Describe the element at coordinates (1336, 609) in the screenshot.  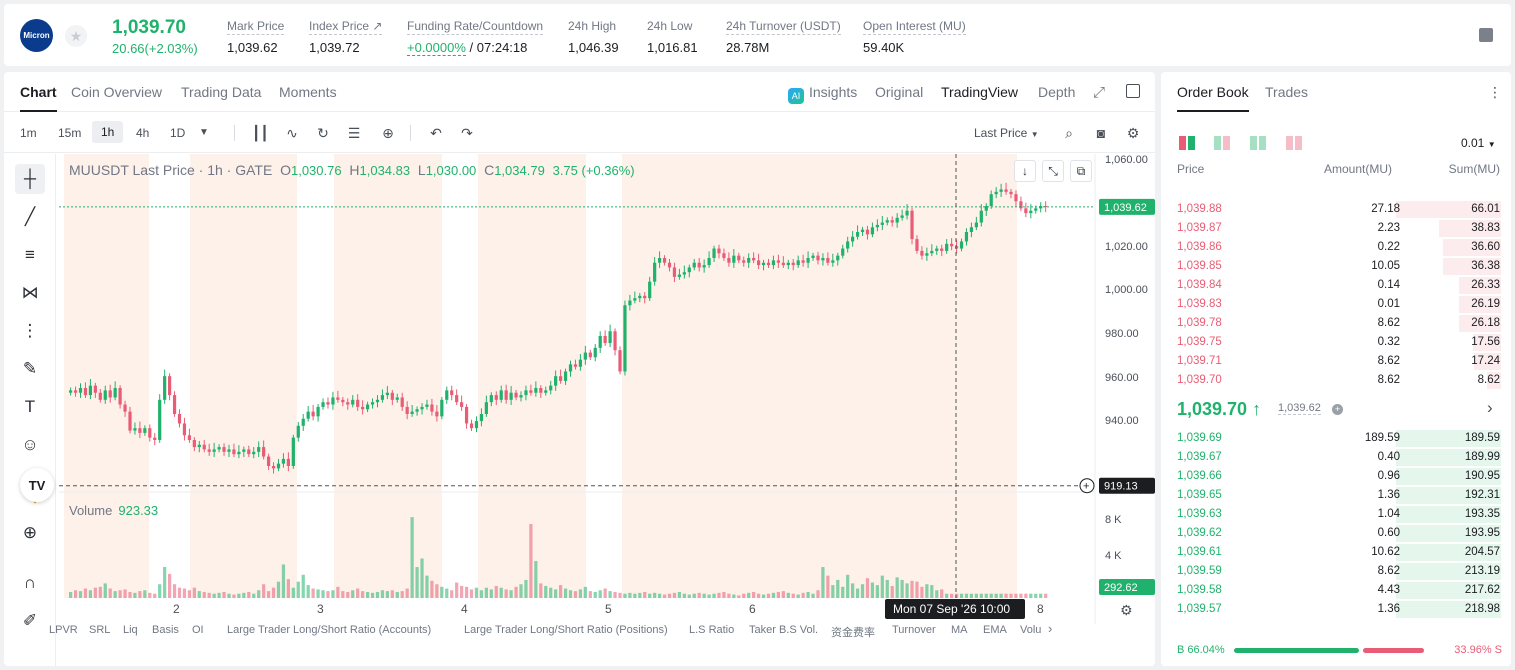
I see `bid-row: 1,039.57 1.36 218.98` at that location.